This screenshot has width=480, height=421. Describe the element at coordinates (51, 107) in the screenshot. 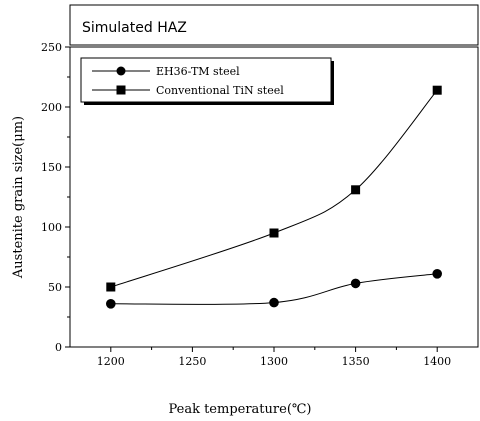

I see `y-tick-label: 200` at that location.